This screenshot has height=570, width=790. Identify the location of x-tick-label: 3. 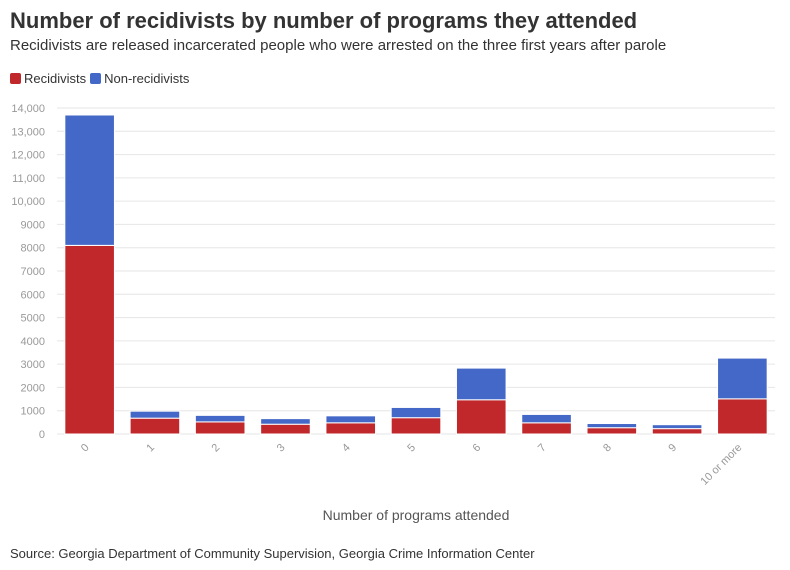
(281, 448).